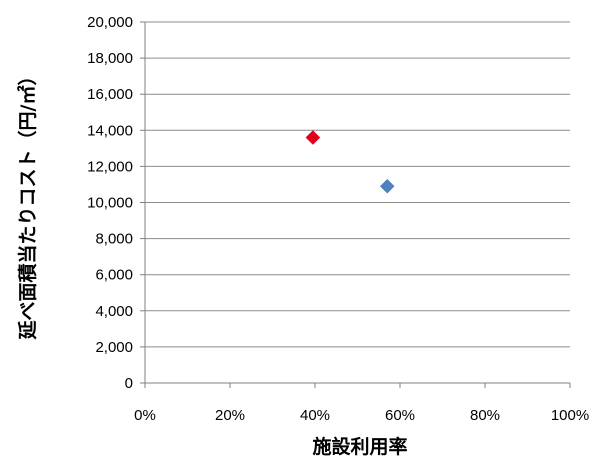 This screenshot has width=600, height=460. I want to click on y-tick-label: 2,000, so click(114, 347).